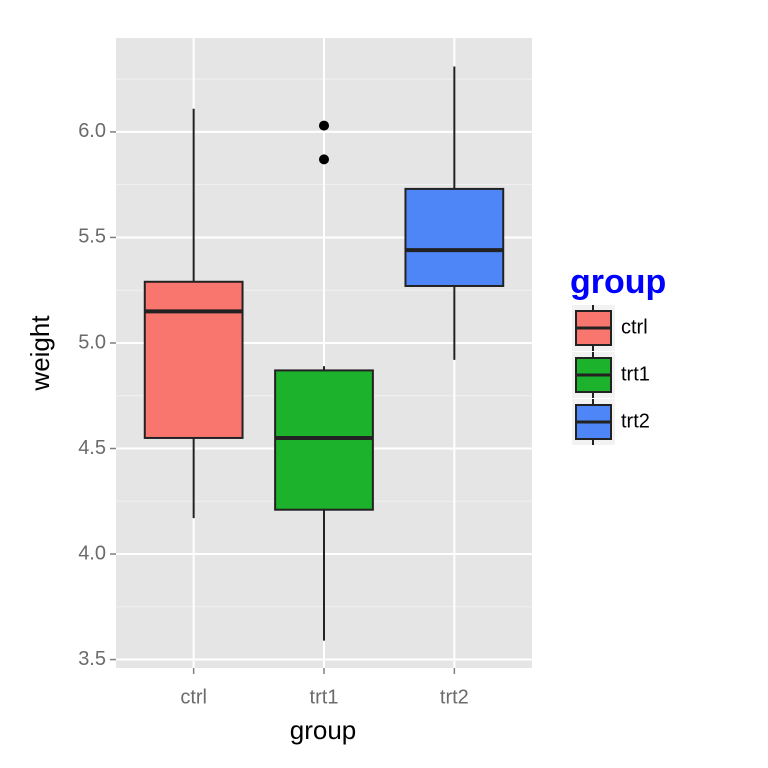  What do you see at coordinates (193, 697) in the screenshot?
I see `x-tick-label: ctrl` at bounding box center [193, 697].